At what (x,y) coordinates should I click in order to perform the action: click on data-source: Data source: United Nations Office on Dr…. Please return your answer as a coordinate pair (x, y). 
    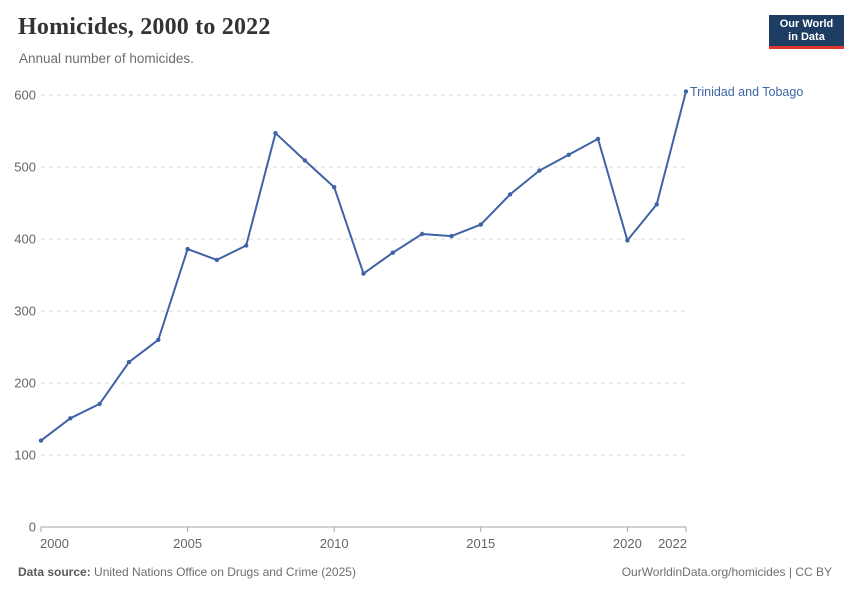
    Looking at the image, I should click on (187, 572).